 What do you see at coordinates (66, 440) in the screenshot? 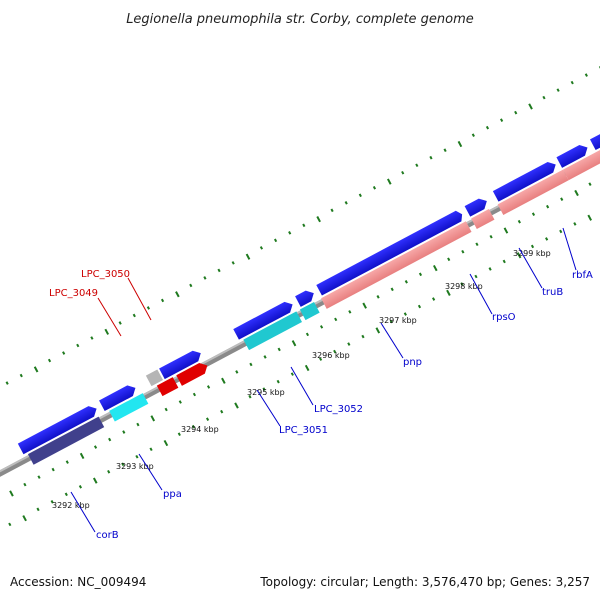
I see `cds-feature-corB` at bounding box center [66, 440].